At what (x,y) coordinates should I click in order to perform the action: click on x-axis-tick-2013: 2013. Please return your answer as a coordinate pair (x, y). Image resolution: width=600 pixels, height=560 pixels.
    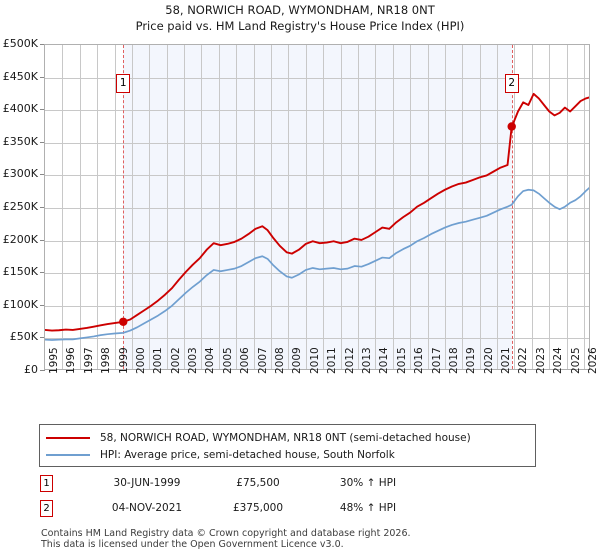
    Looking at the image, I should click on (366, 360).